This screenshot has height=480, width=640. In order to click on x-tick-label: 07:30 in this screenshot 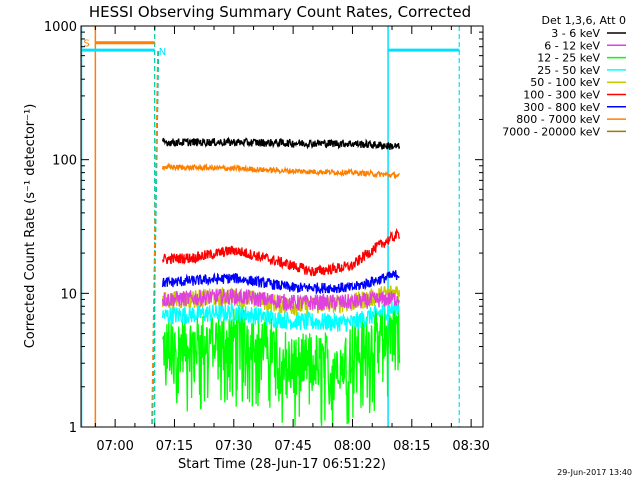, I will do `click(233, 446)`.